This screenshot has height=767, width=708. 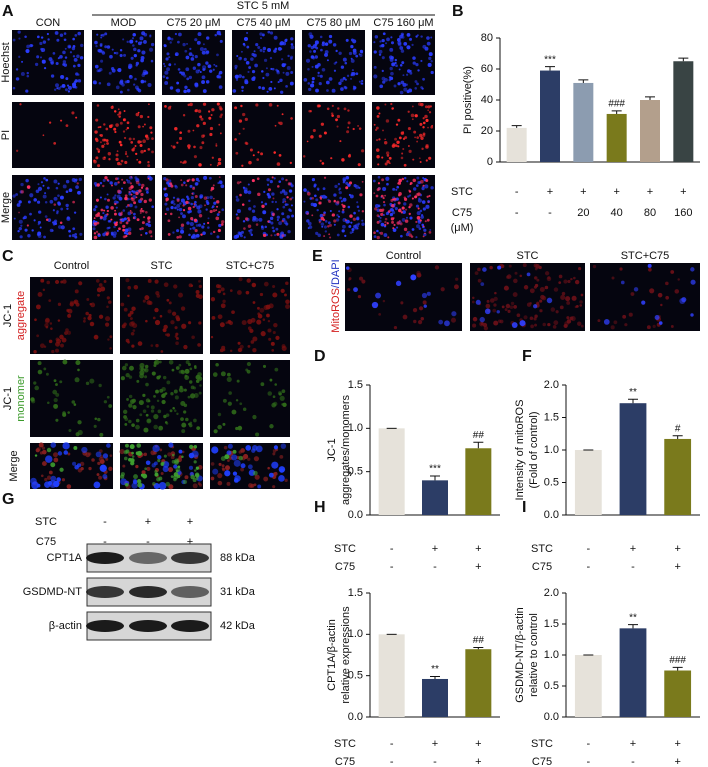 I want to click on bar, so click(x=616, y=137).